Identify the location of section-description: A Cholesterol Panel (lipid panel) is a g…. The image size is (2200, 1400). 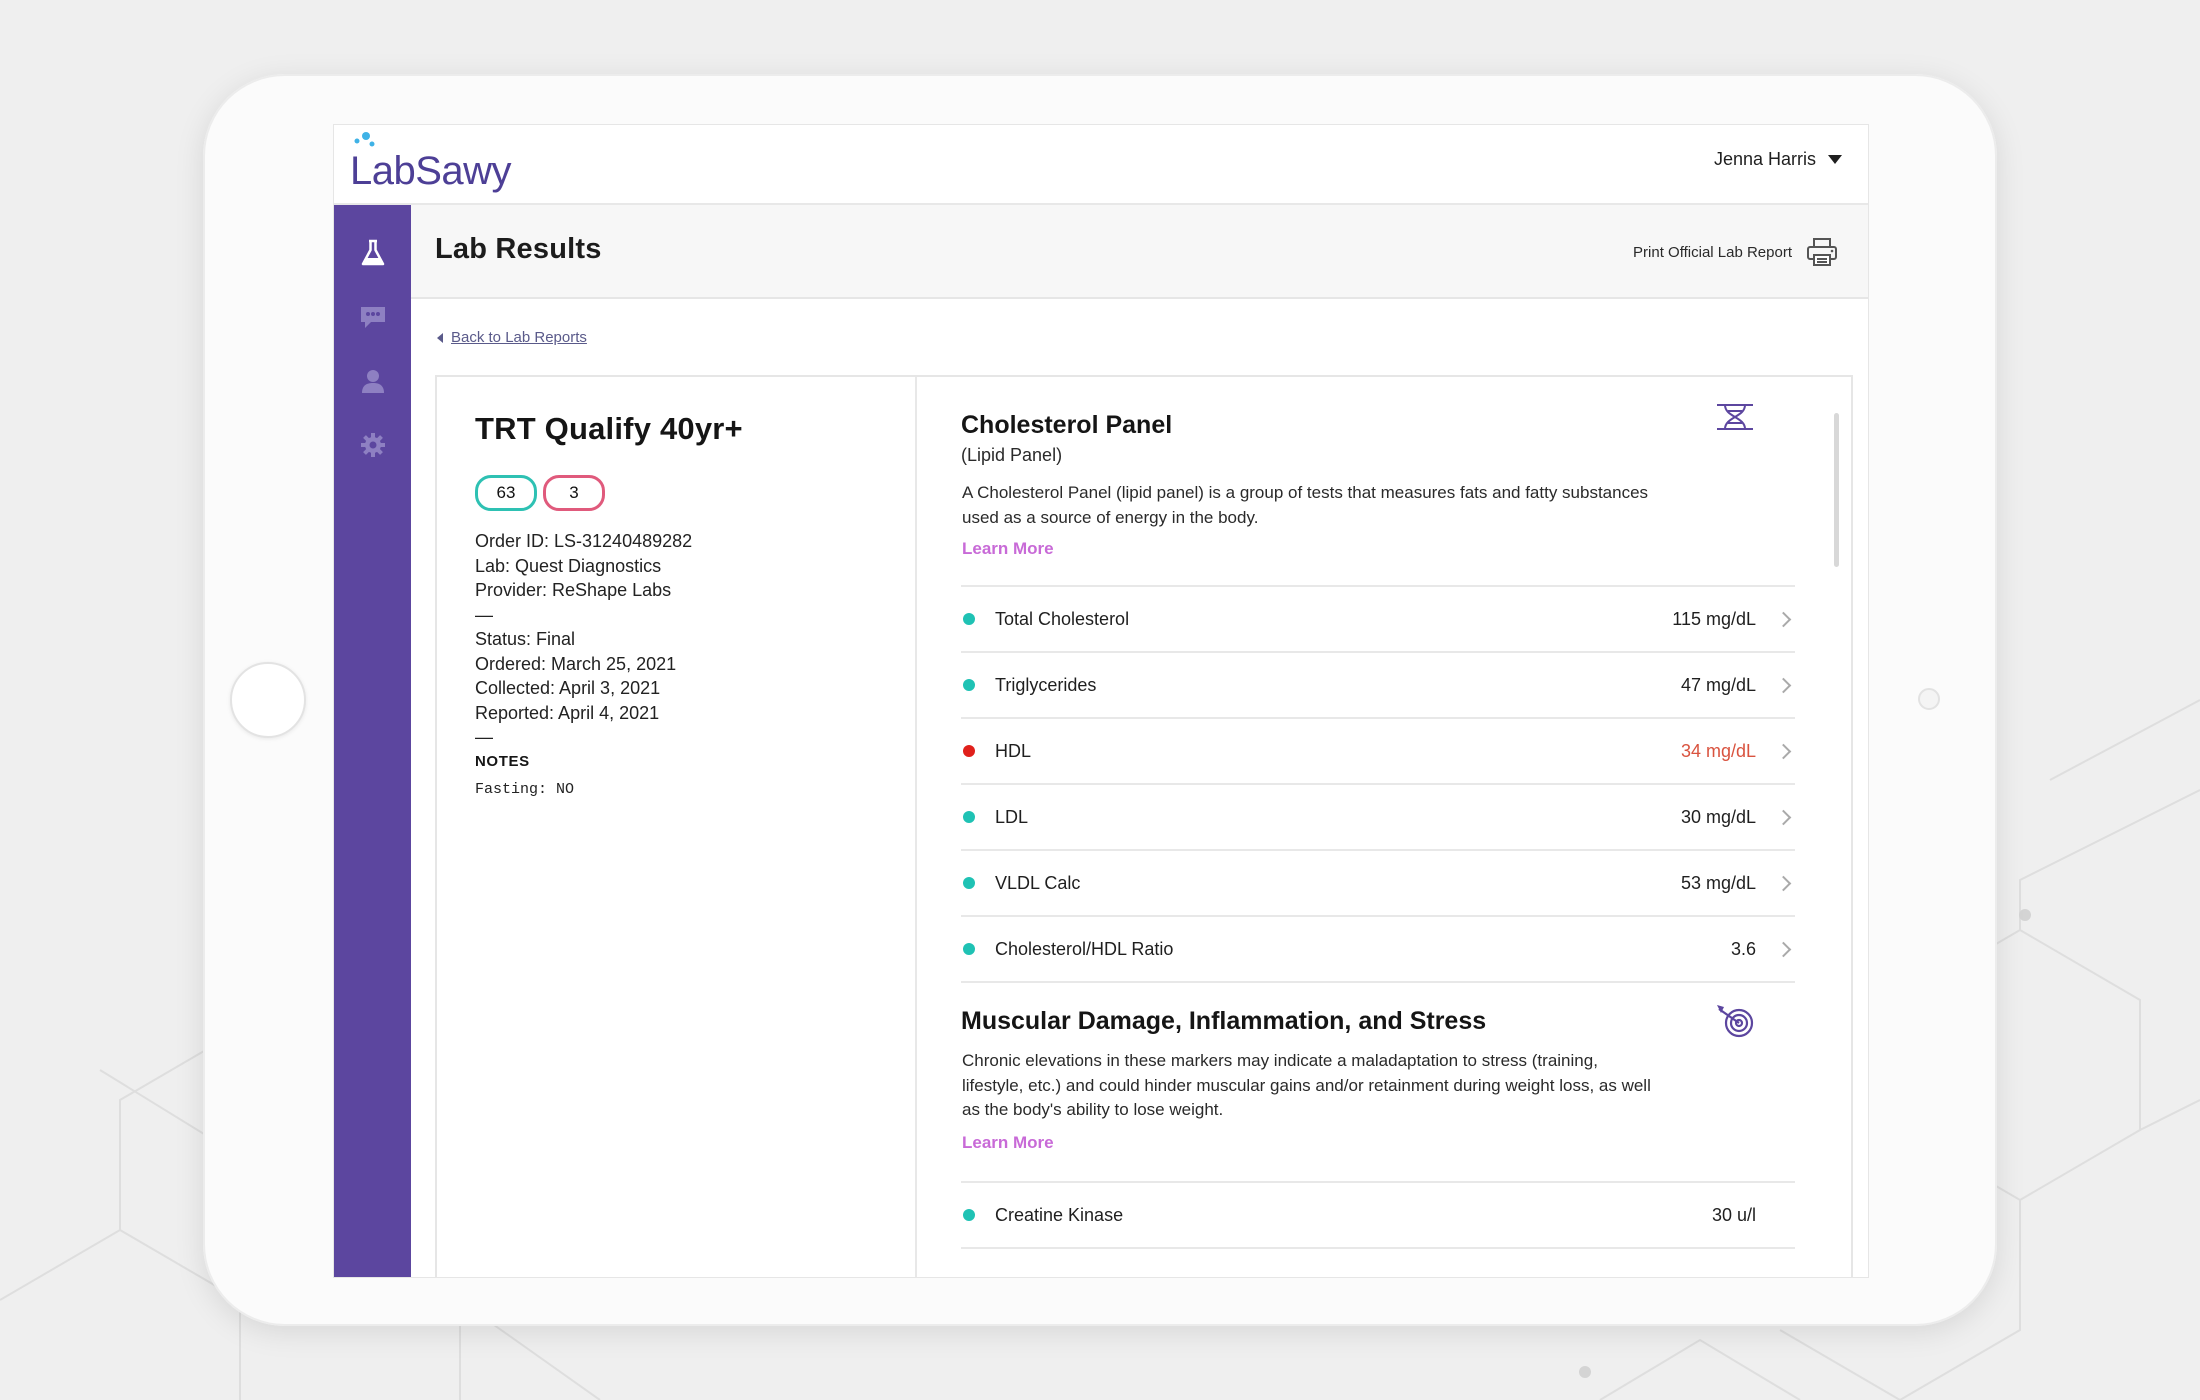
(1305, 505).